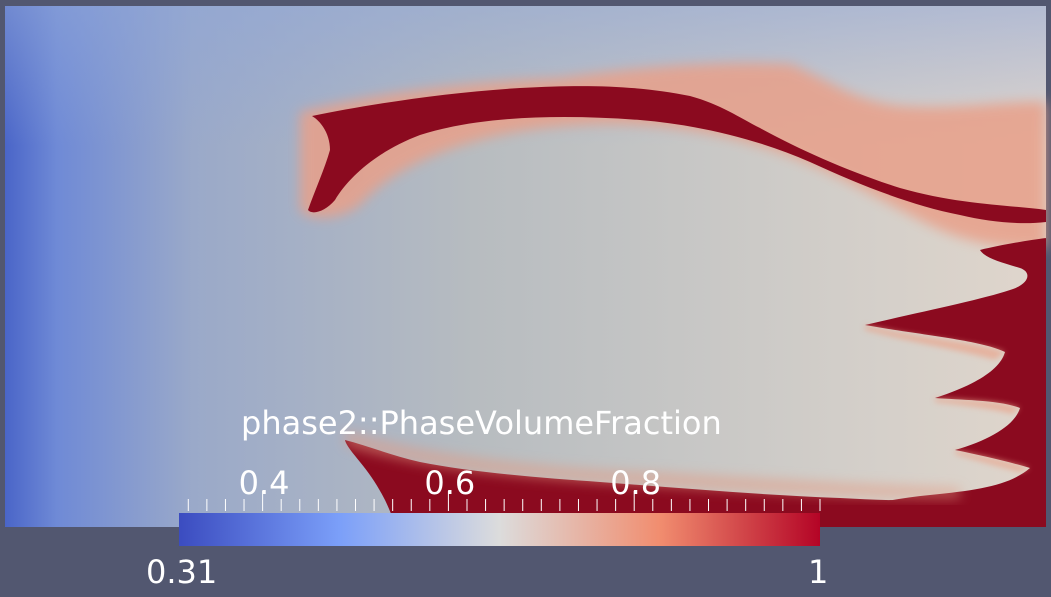 The height and width of the screenshot is (597, 1051). I want to click on lower-red-region, so click(652, 483).